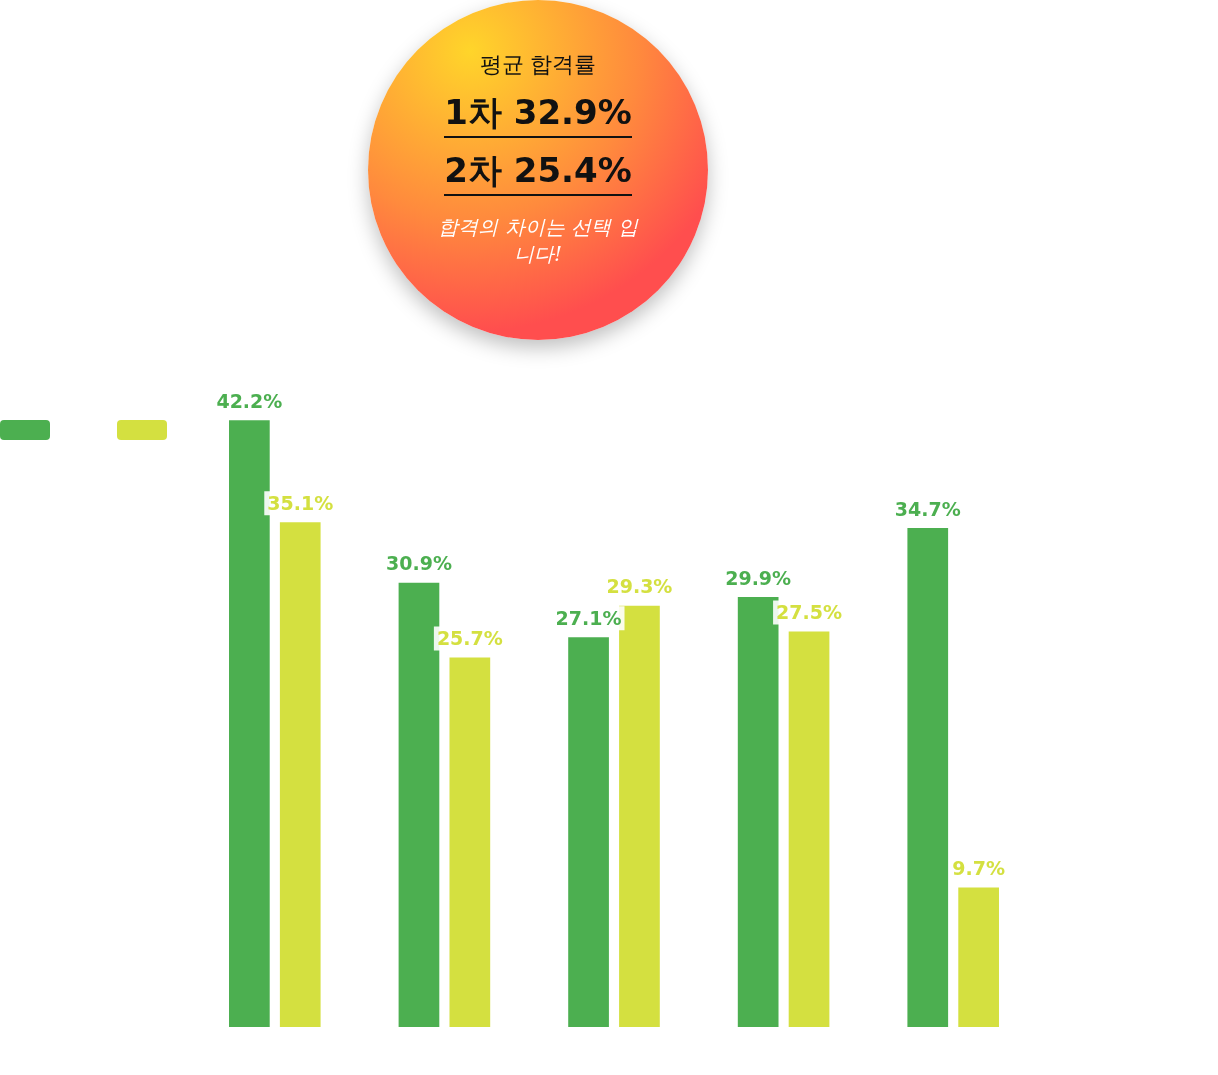 The height and width of the screenshot is (1075, 1218). Describe the element at coordinates (809, 612) in the screenshot. I see `data-label: 27.5%` at that location.